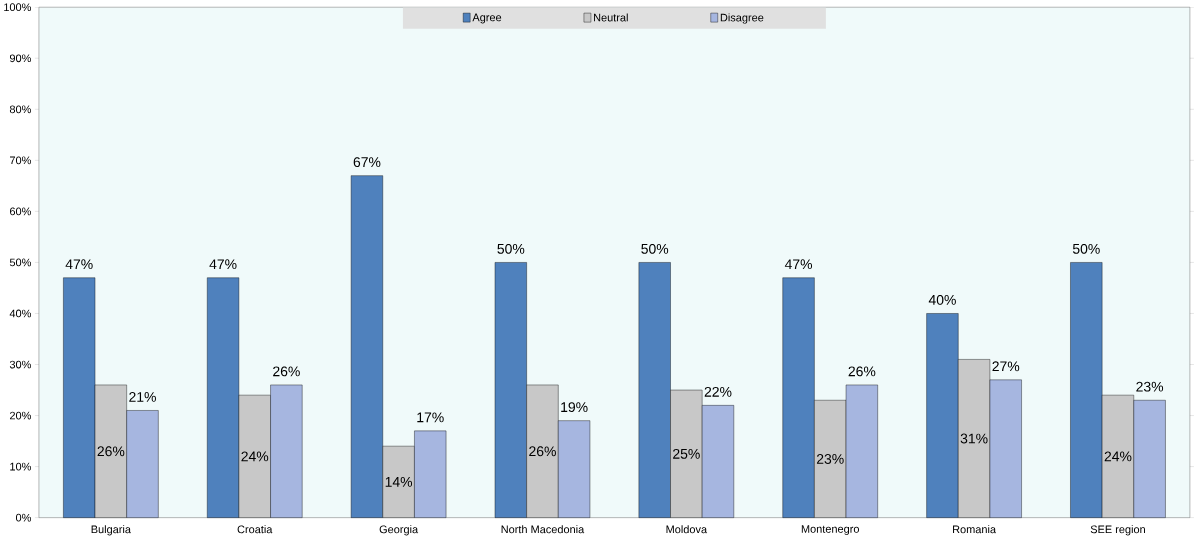 The height and width of the screenshot is (539, 1194). I want to click on y-tick-label: 30%, so click(20, 364).